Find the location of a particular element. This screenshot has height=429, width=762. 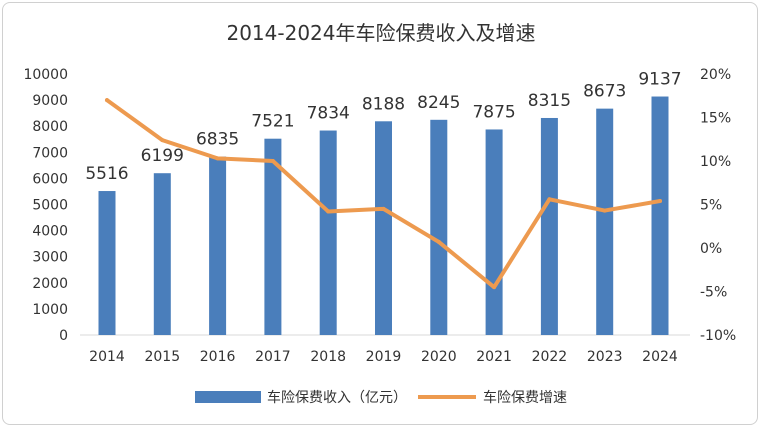

bar-data-label: 5516 is located at coordinates (106, 174).